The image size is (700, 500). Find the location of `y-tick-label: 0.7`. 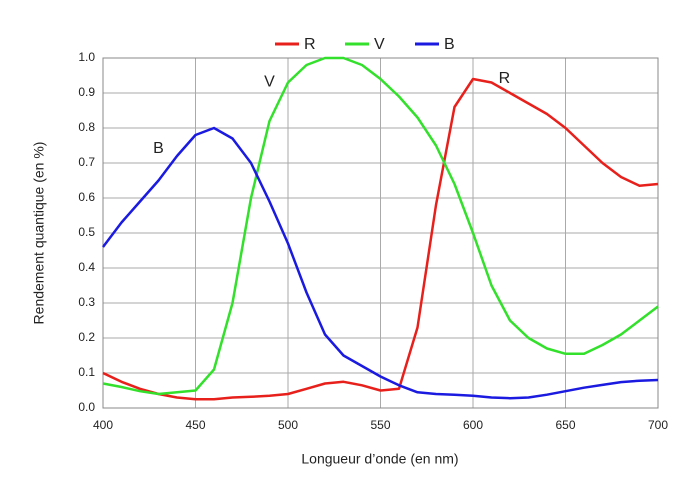

y-tick-label: 0.7 is located at coordinates (86, 162).